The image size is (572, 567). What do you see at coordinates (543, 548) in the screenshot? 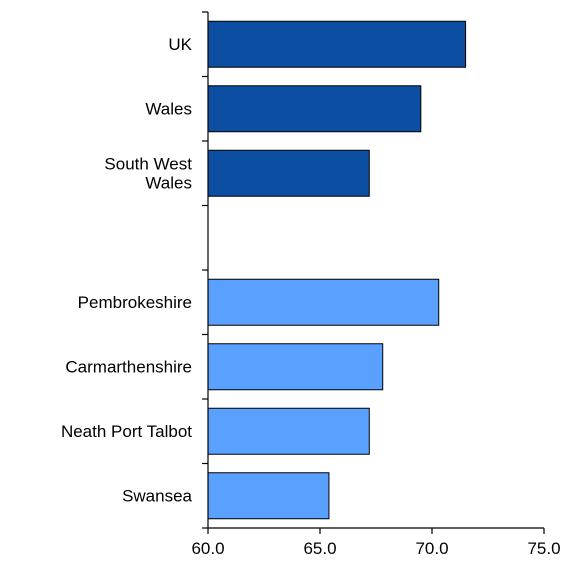
I see `x-tick-label: 75.0` at bounding box center [543, 548].